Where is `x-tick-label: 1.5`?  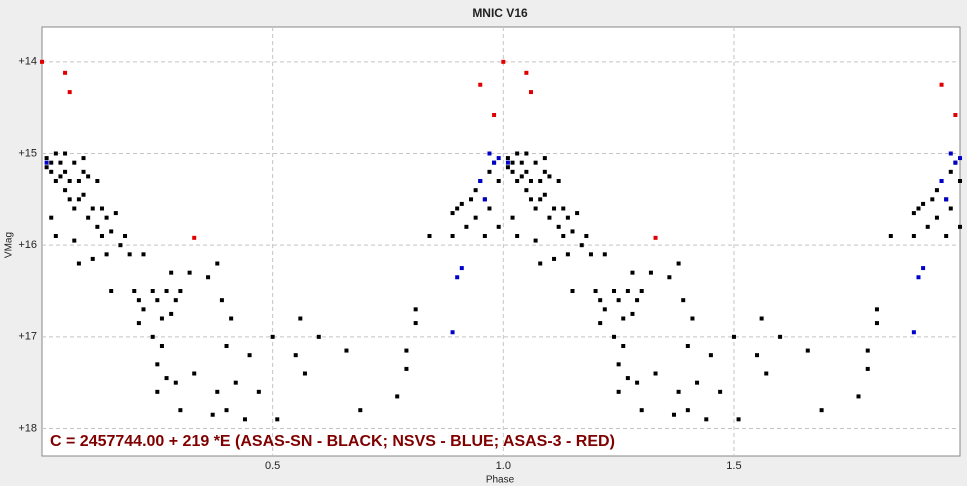
x-tick-label: 1.5 is located at coordinates (733, 466).